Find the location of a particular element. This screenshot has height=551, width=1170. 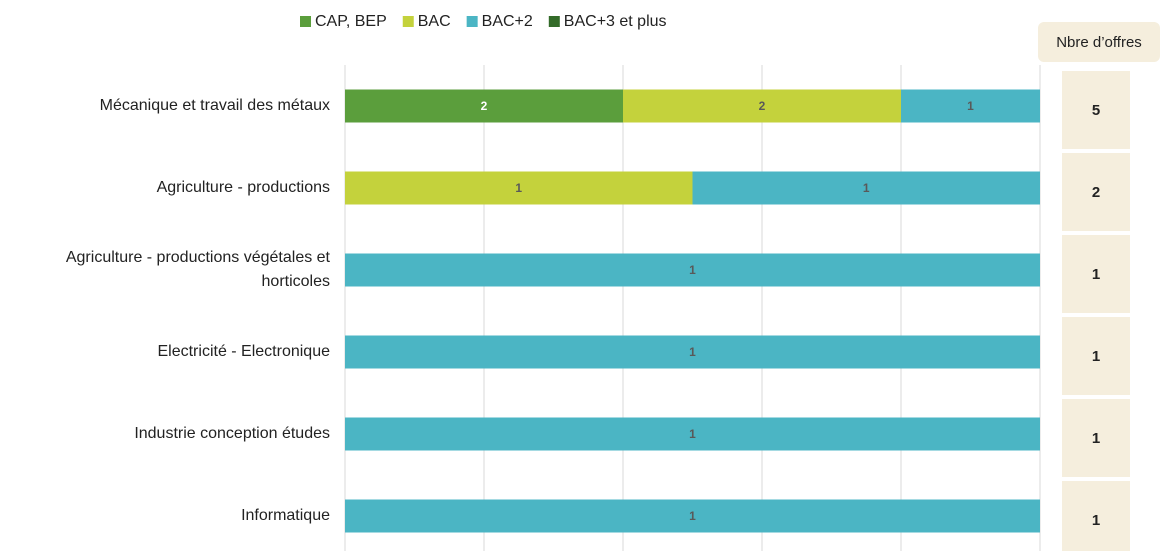

legend-label: BAC+2 is located at coordinates (507, 21).